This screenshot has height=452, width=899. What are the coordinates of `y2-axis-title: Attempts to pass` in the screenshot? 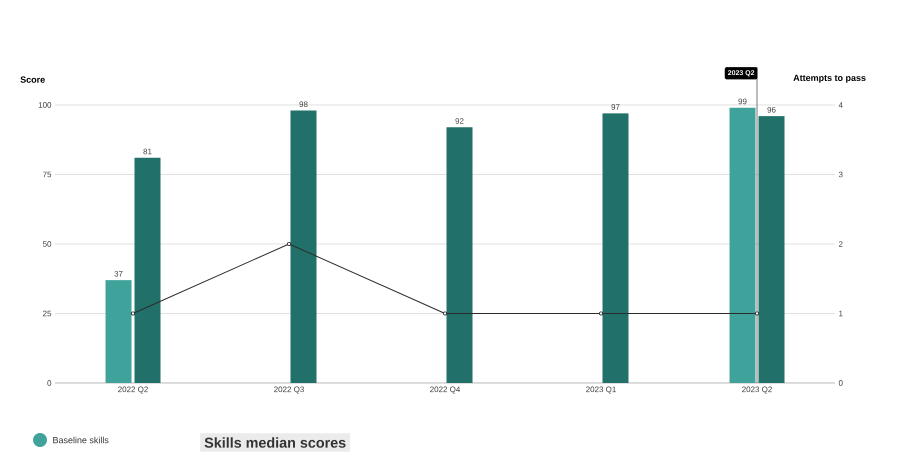 It's located at (829, 78).